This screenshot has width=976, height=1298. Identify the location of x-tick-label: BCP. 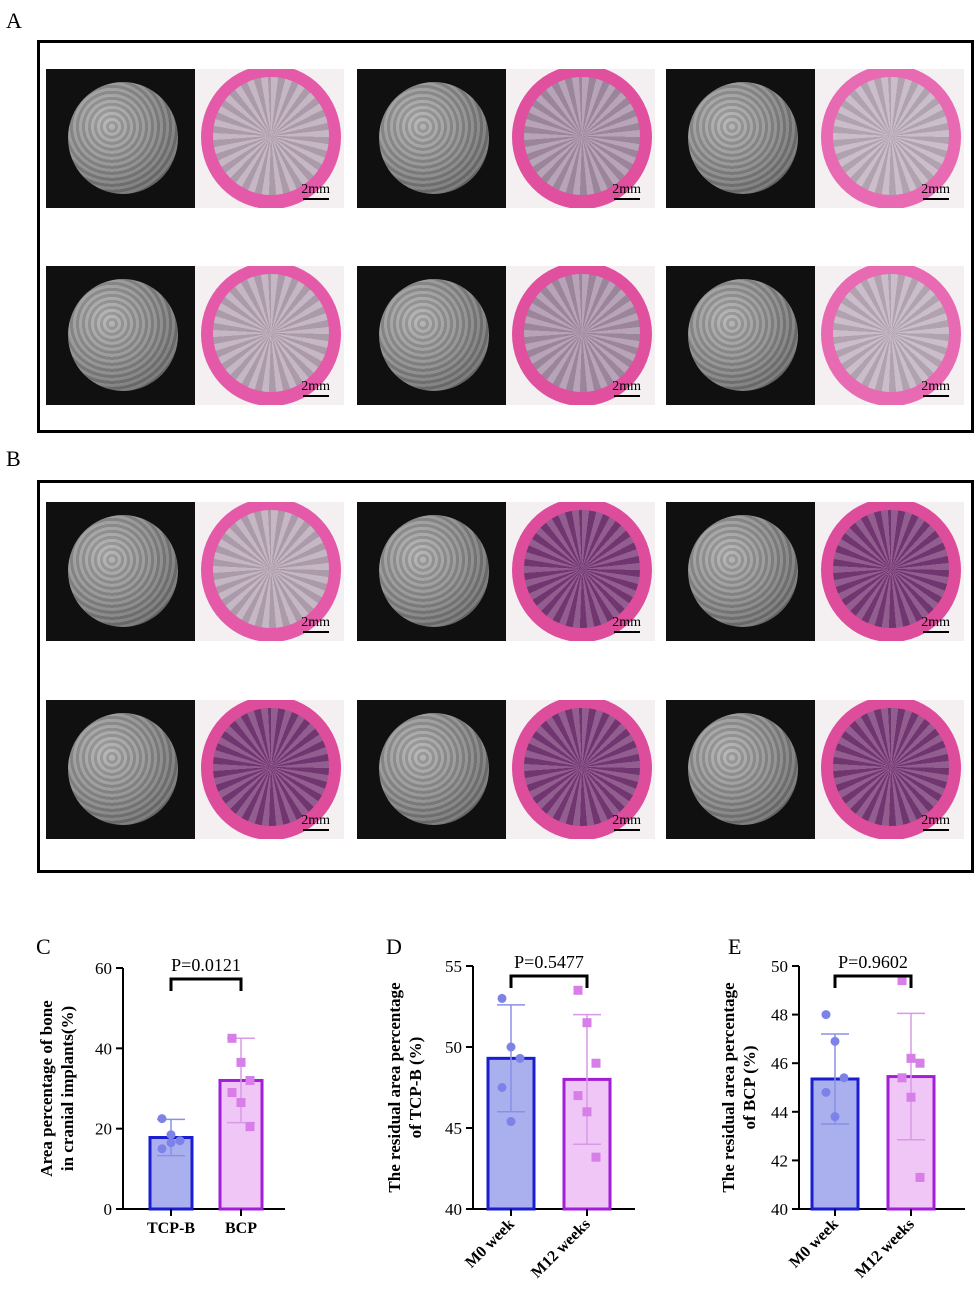
(241, 1228).